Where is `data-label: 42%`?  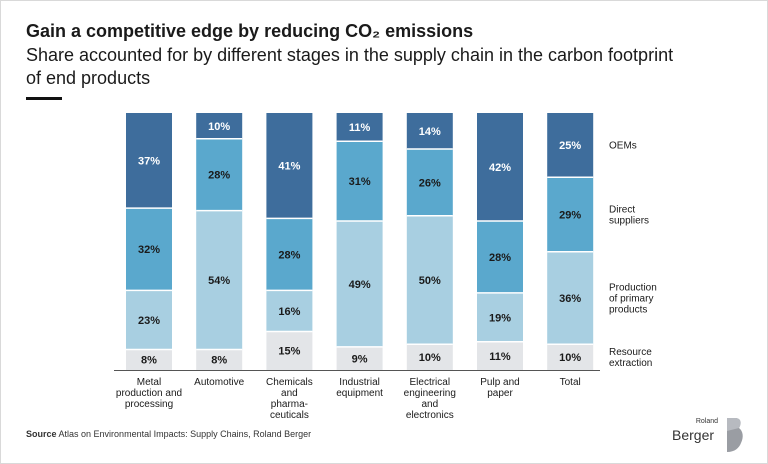
data-label: 42% is located at coordinates (500, 168).